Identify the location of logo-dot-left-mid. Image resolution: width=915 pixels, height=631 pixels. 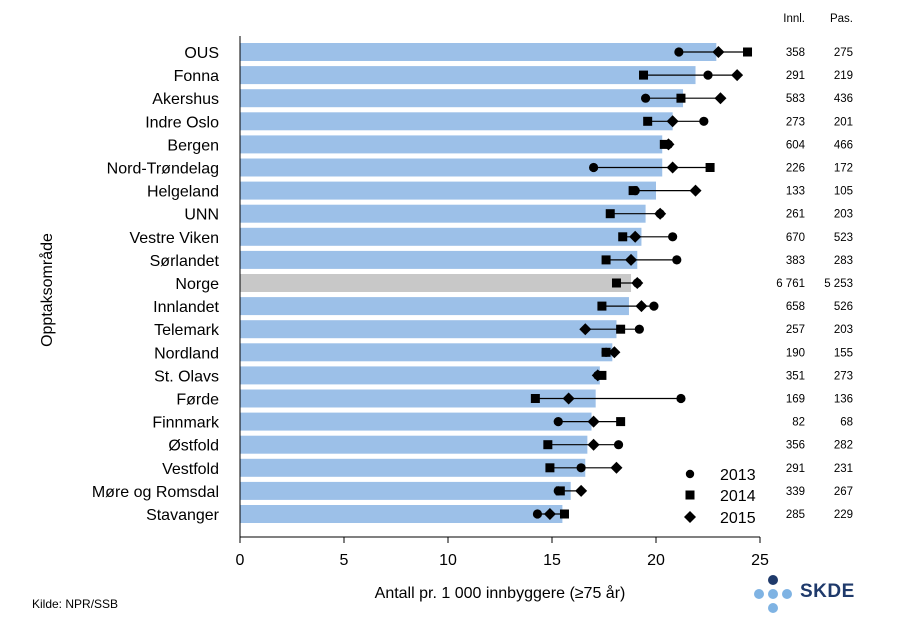
(759, 594).